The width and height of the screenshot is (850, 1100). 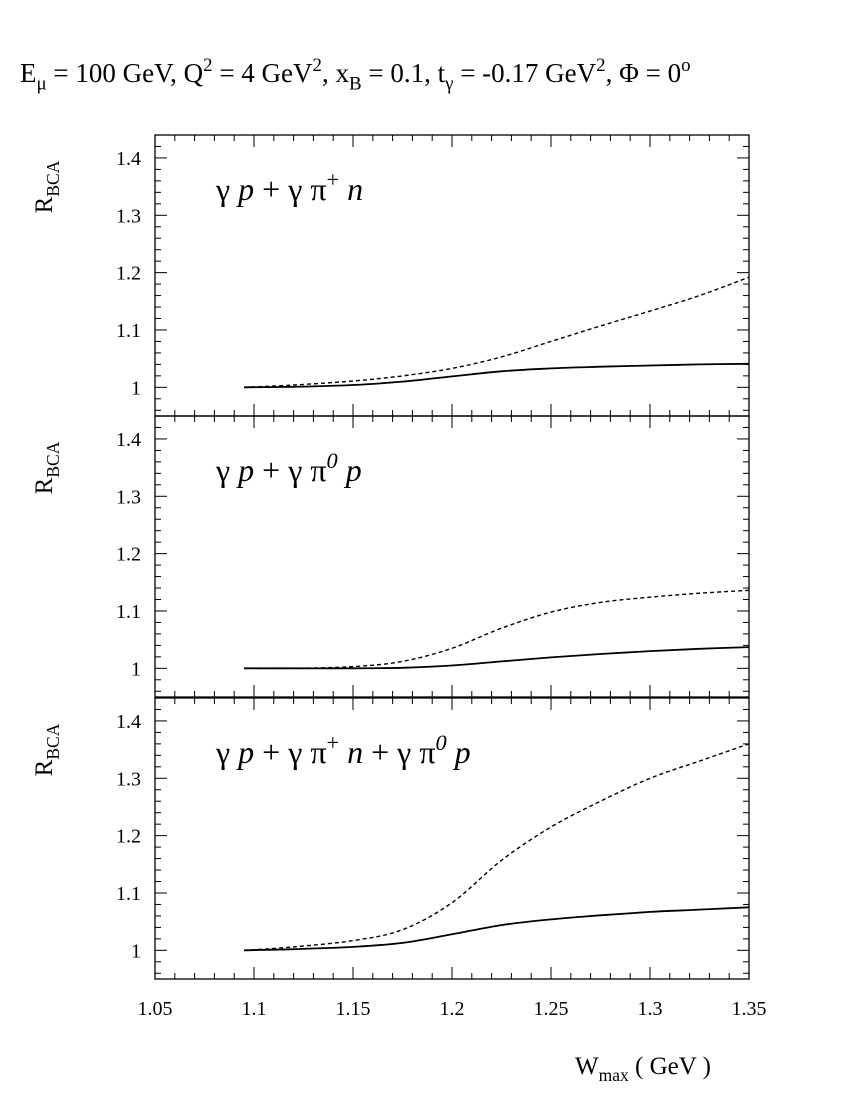 What do you see at coordinates (614, 1075) in the screenshot?
I see `x-axis-label-part: max` at bounding box center [614, 1075].